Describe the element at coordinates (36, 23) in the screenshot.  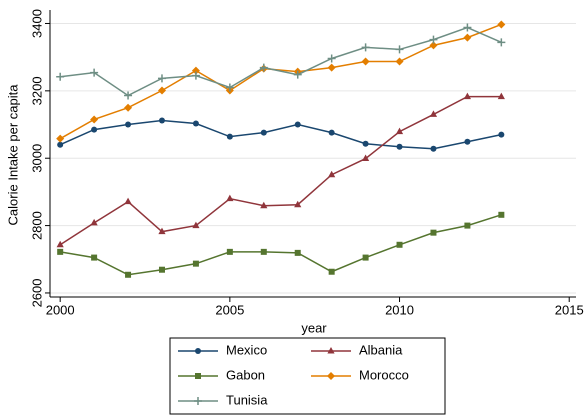
I see `y-tick-label: 3400` at that location.